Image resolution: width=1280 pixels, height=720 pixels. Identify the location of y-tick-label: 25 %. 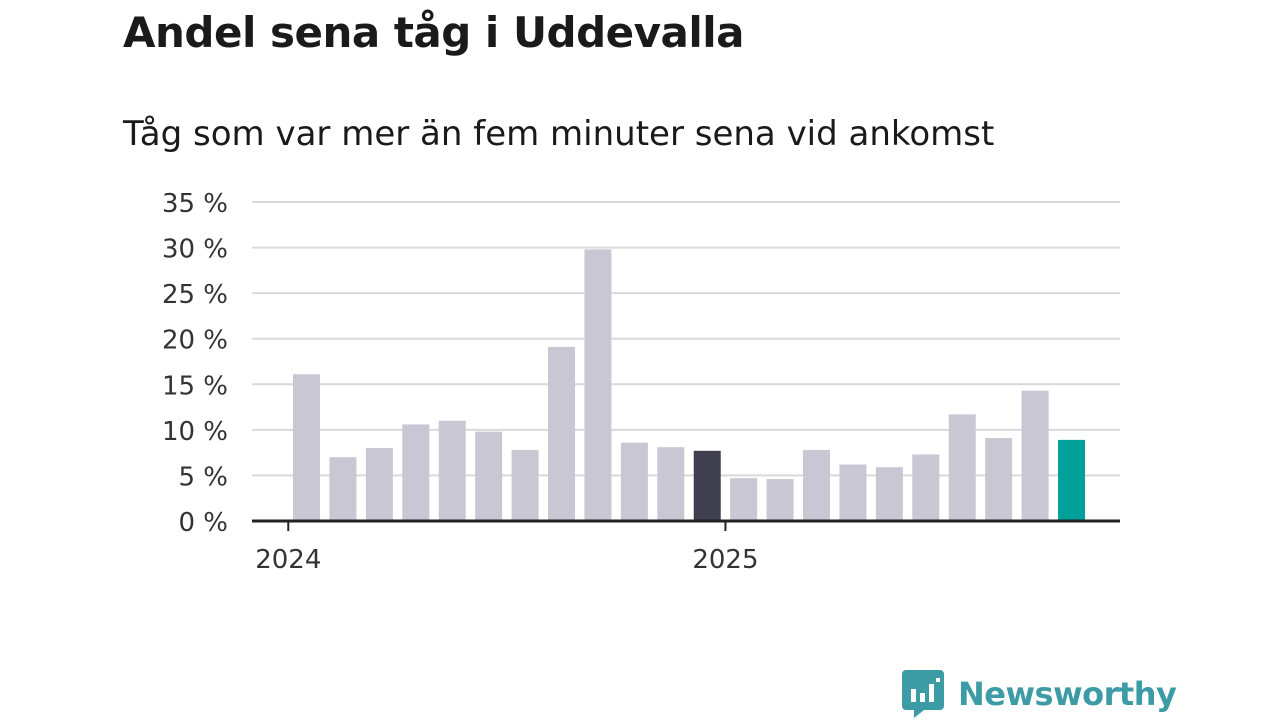
(195, 295).